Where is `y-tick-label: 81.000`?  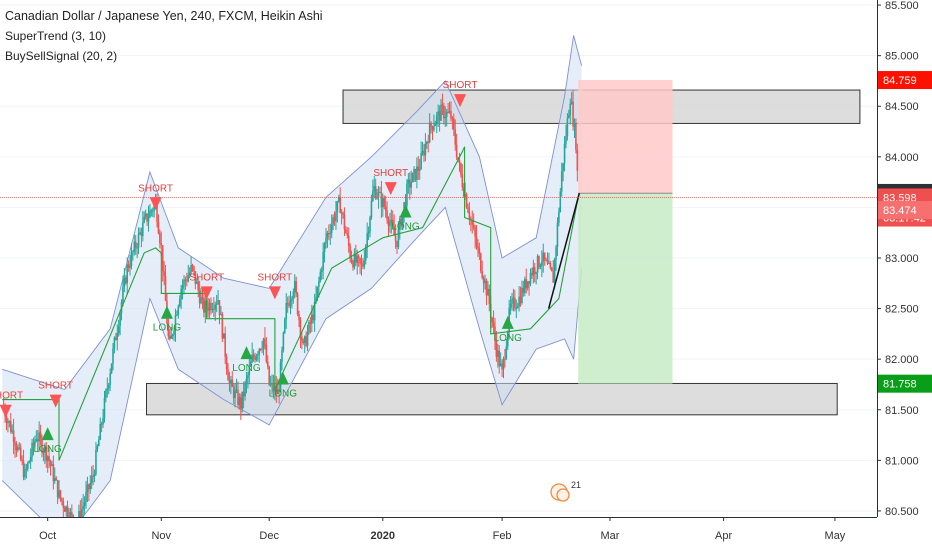
y-tick-label: 81.000 is located at coordinates (902, 461).